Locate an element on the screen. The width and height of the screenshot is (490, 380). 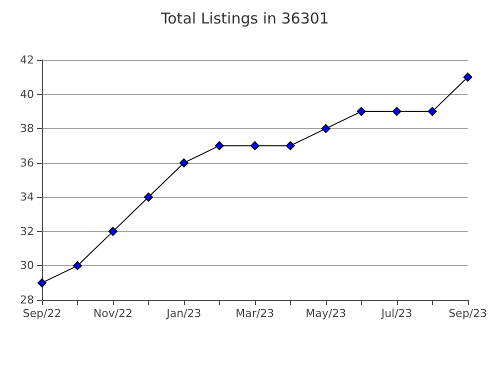
y-tick-label: 40 is located at coordinates (27, 94).